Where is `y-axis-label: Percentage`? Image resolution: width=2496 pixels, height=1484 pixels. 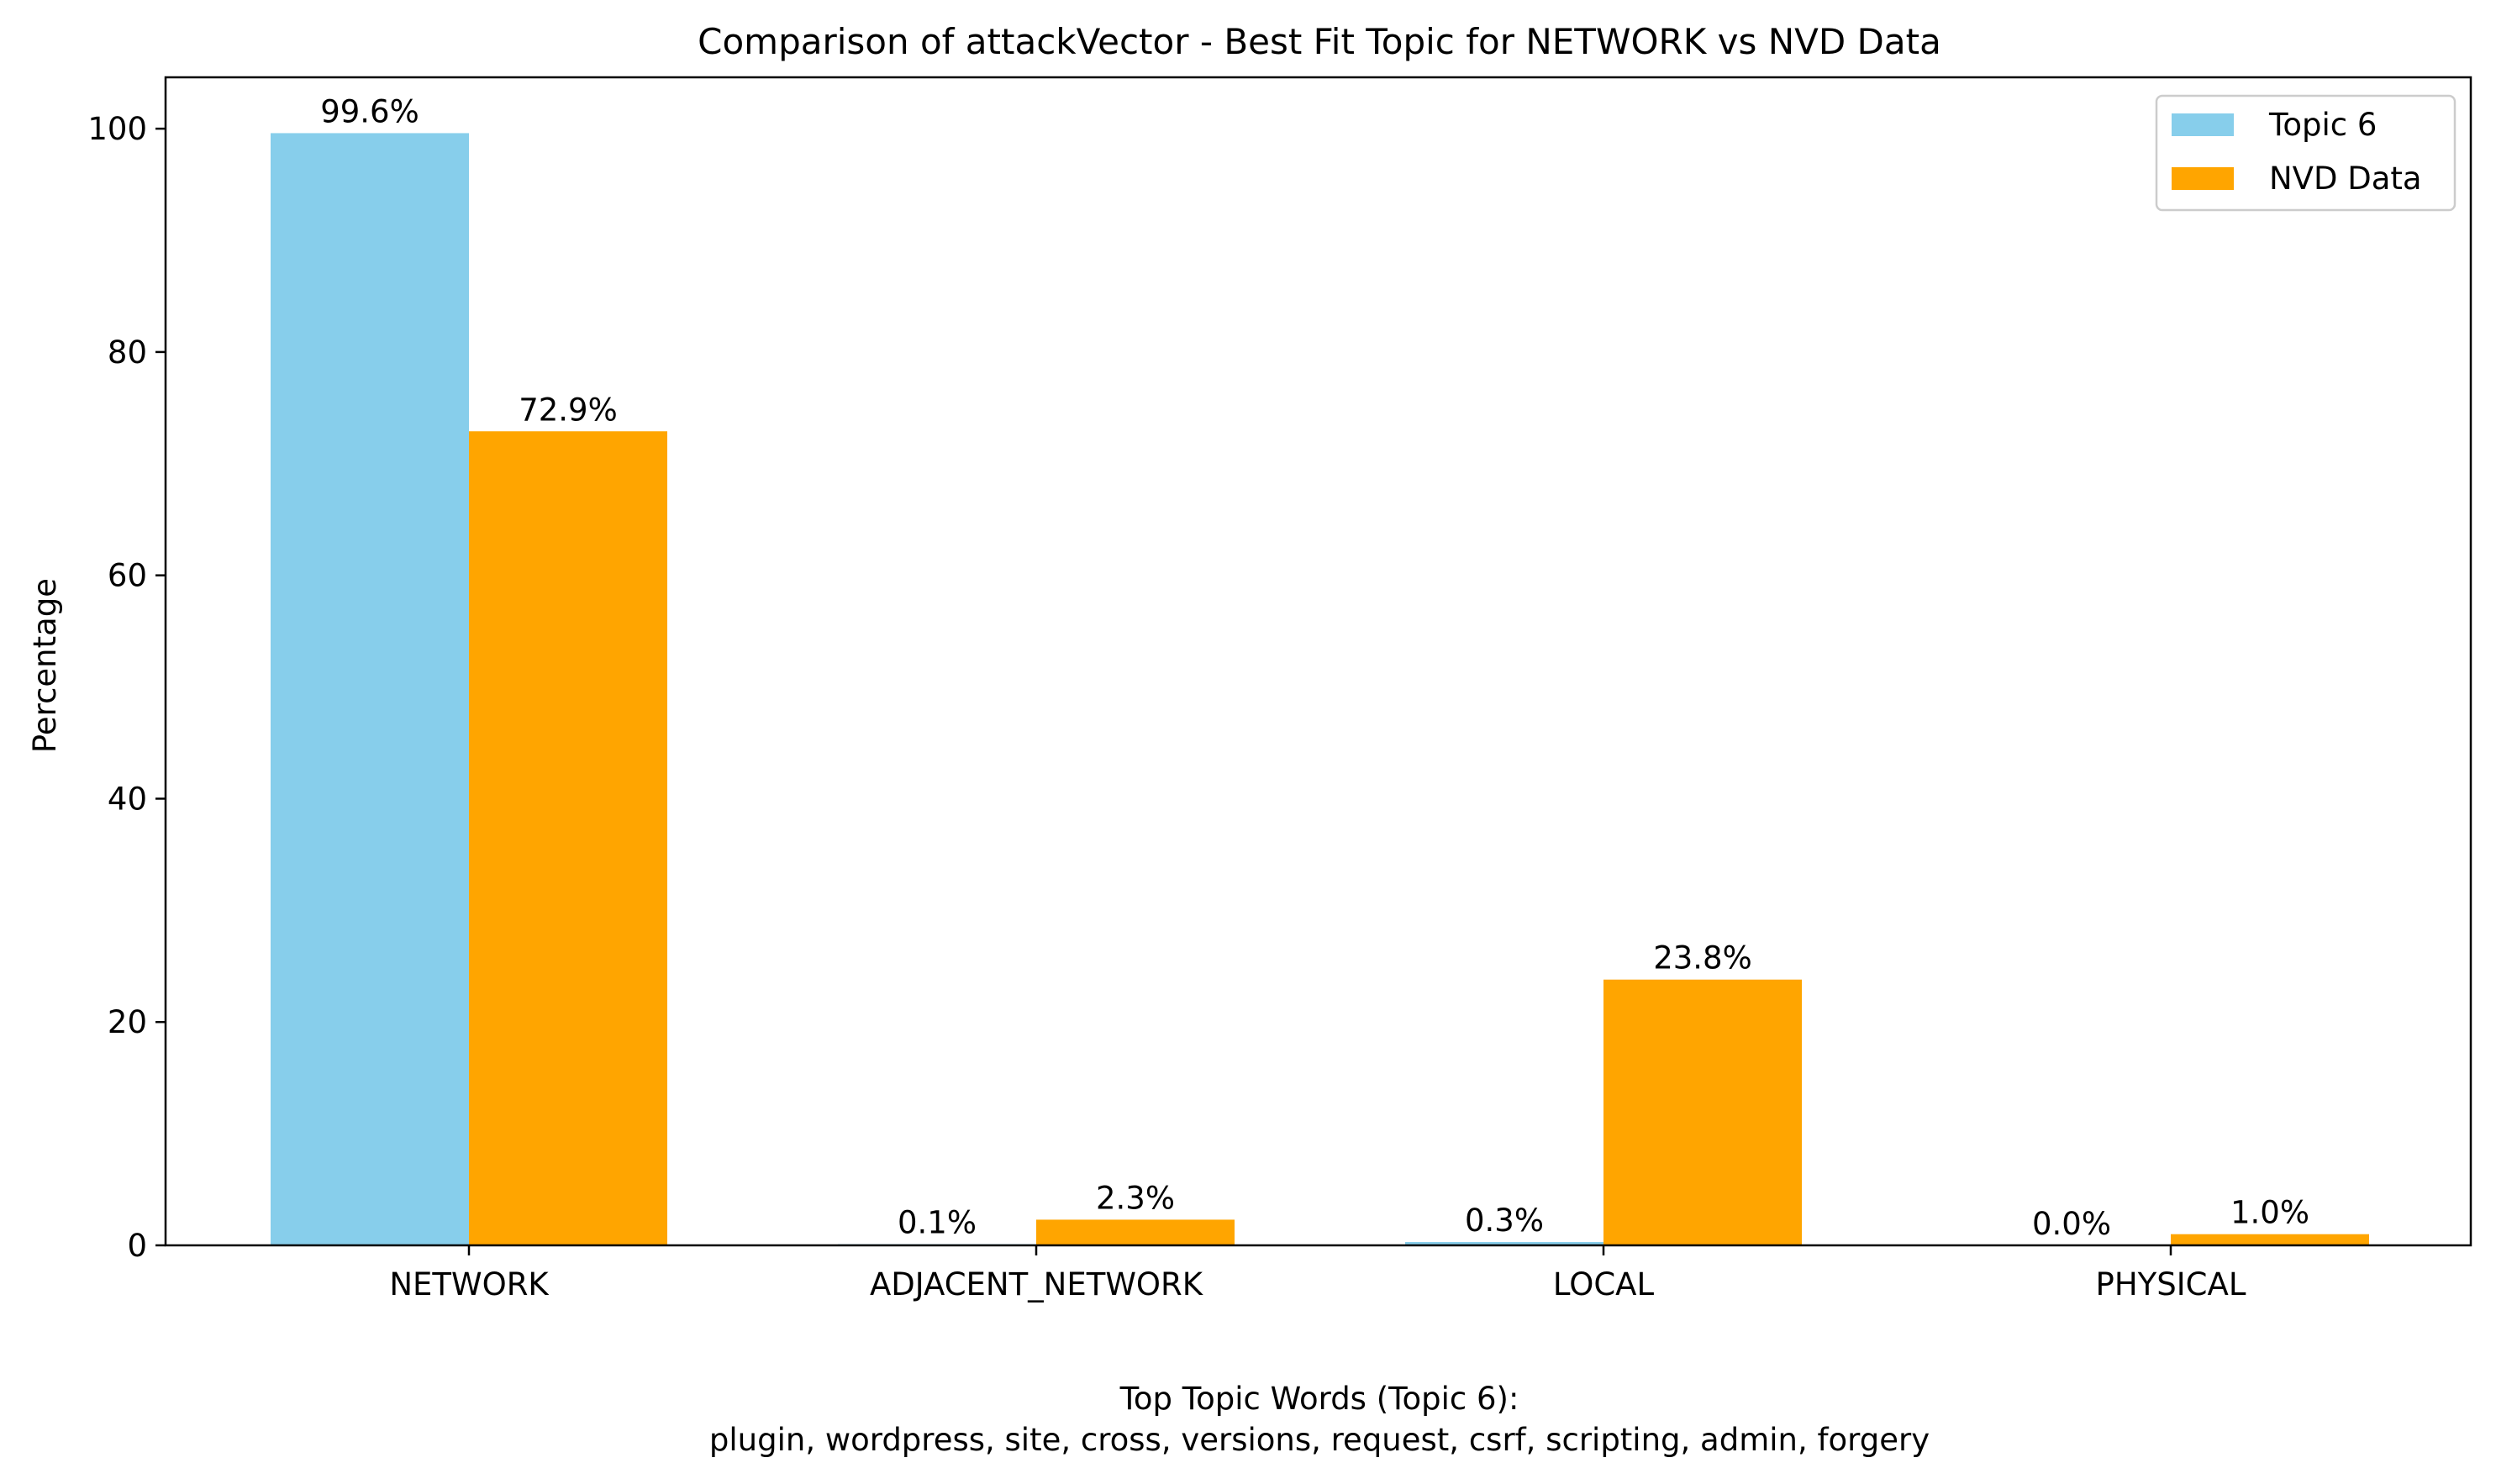
y-axis-label: Percentage is located at coordinates (45, 665).